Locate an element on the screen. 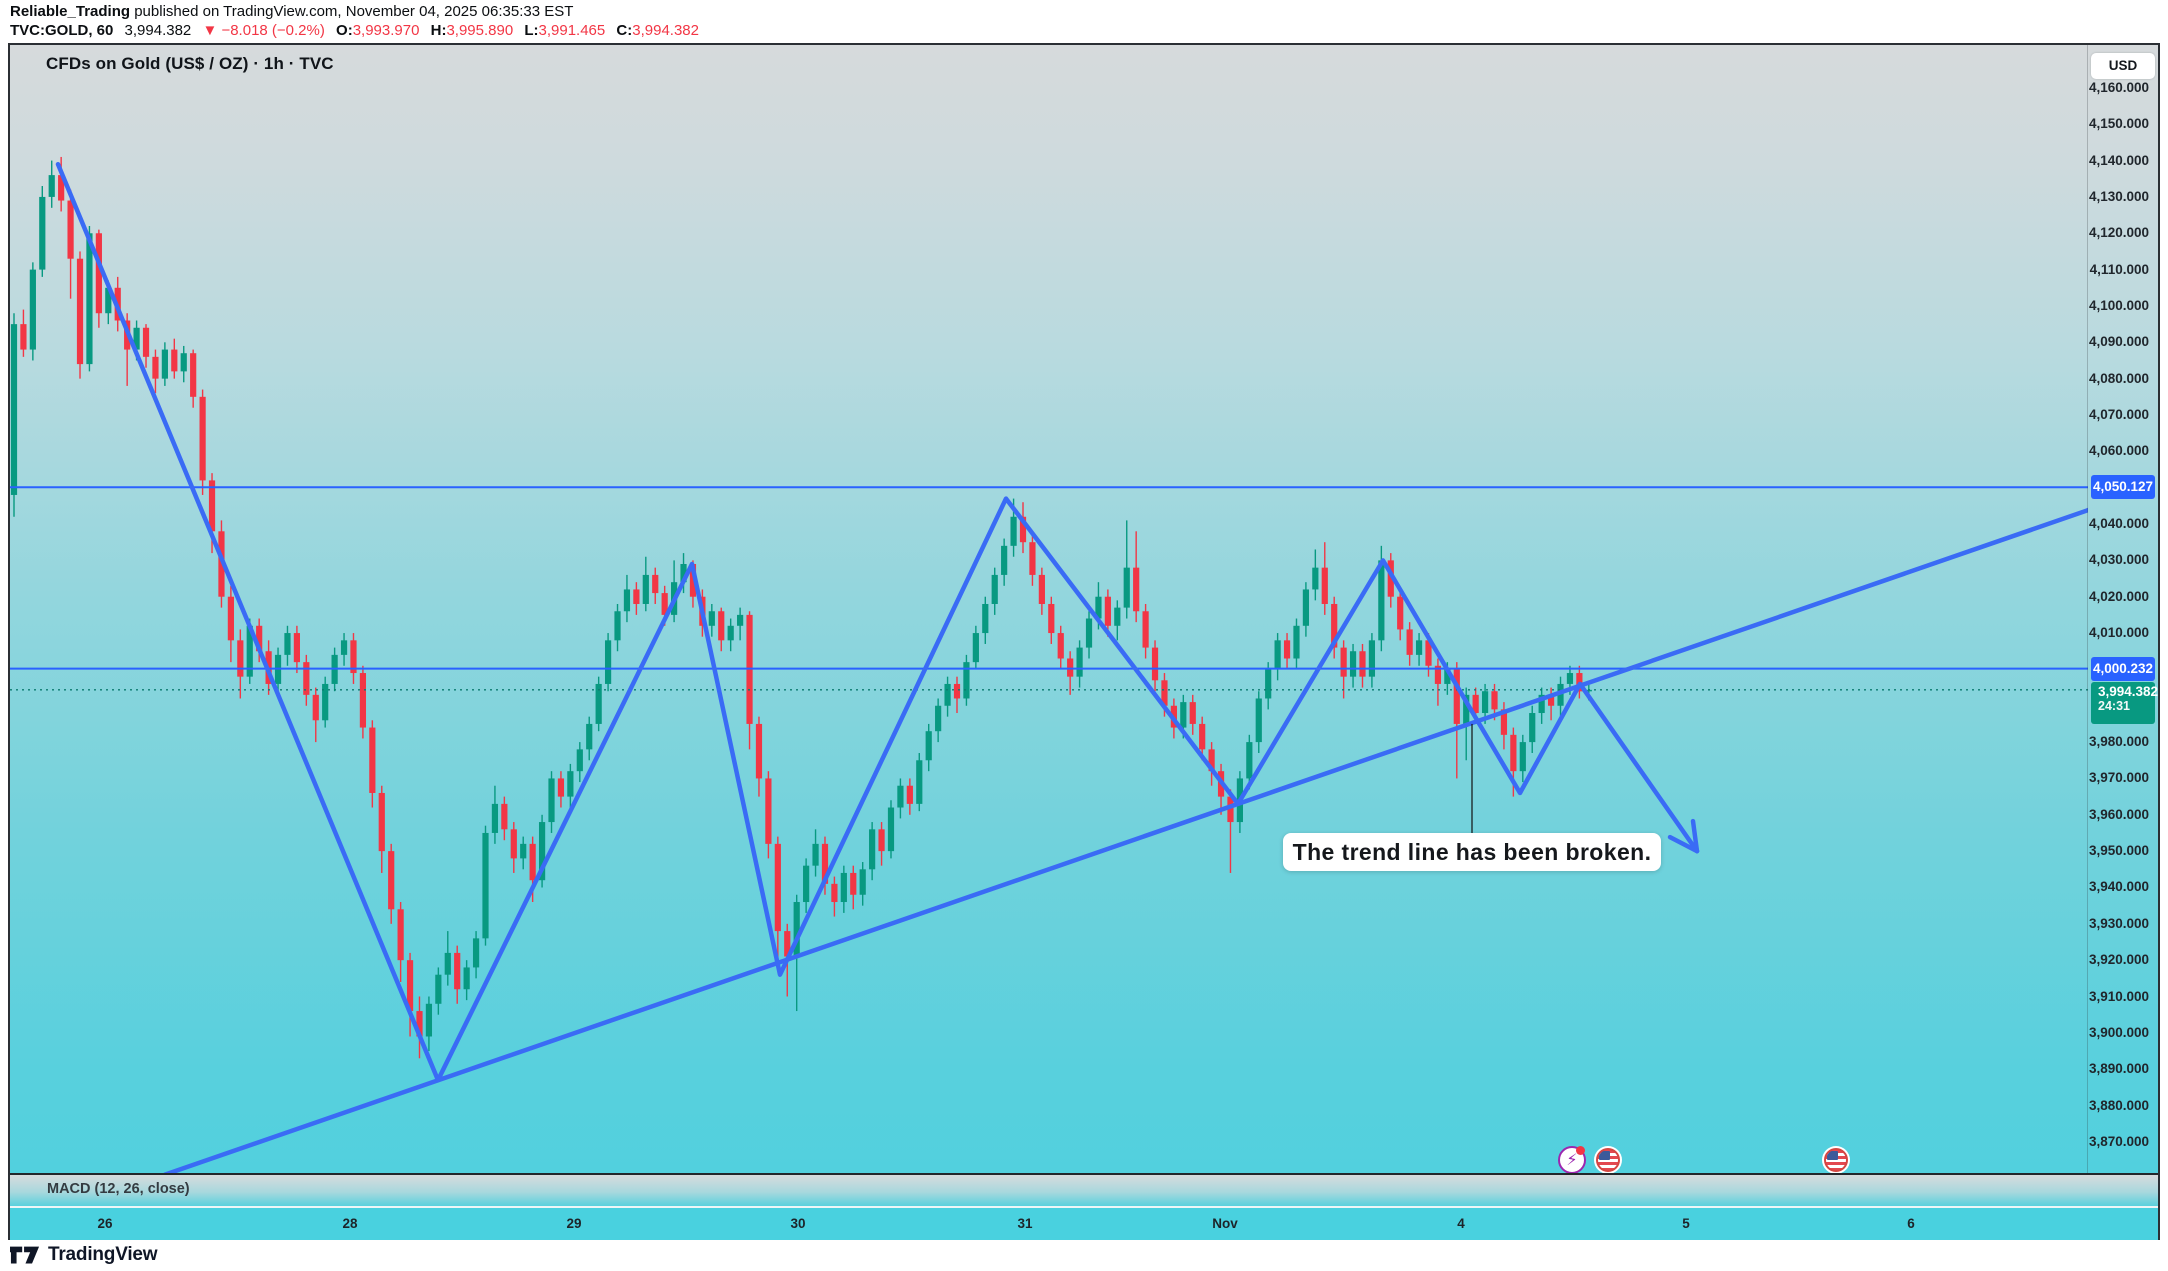 The width and height of the screenshot is (2168, 1271). tradingview-brand-name: TradingView is located at coordinates (103, 1254).